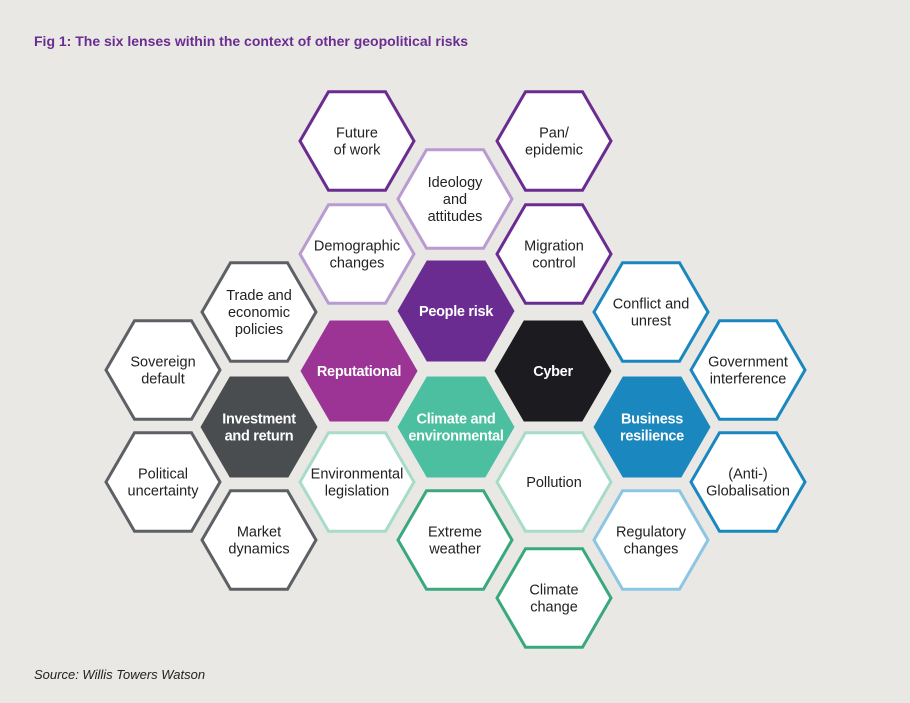  Describe the element at coordinates (554, 608) in the screenshot. I see `hexagon-label-line: change` at that location.